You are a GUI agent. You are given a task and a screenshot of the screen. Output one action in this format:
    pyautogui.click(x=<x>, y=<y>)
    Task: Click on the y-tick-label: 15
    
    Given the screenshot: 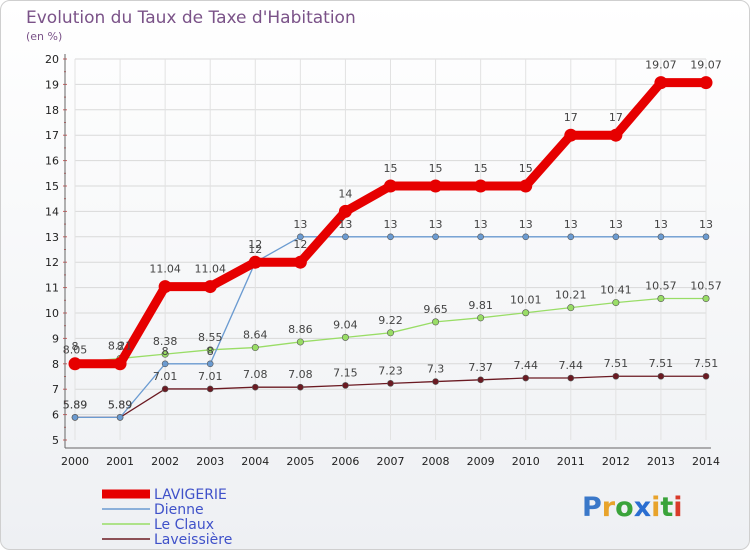 What is the action you would take?
    pyautogui.click(x=52, y=186)
    